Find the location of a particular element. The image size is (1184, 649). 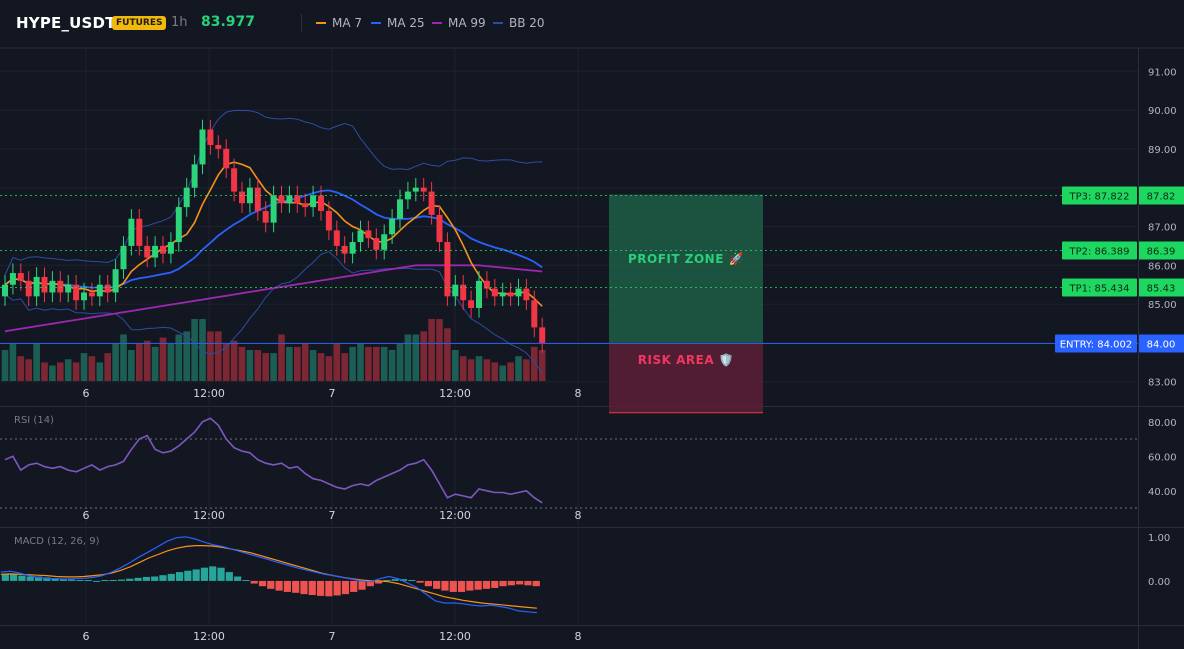

timeframe-label: 1h is located at coordinates (179, 22).